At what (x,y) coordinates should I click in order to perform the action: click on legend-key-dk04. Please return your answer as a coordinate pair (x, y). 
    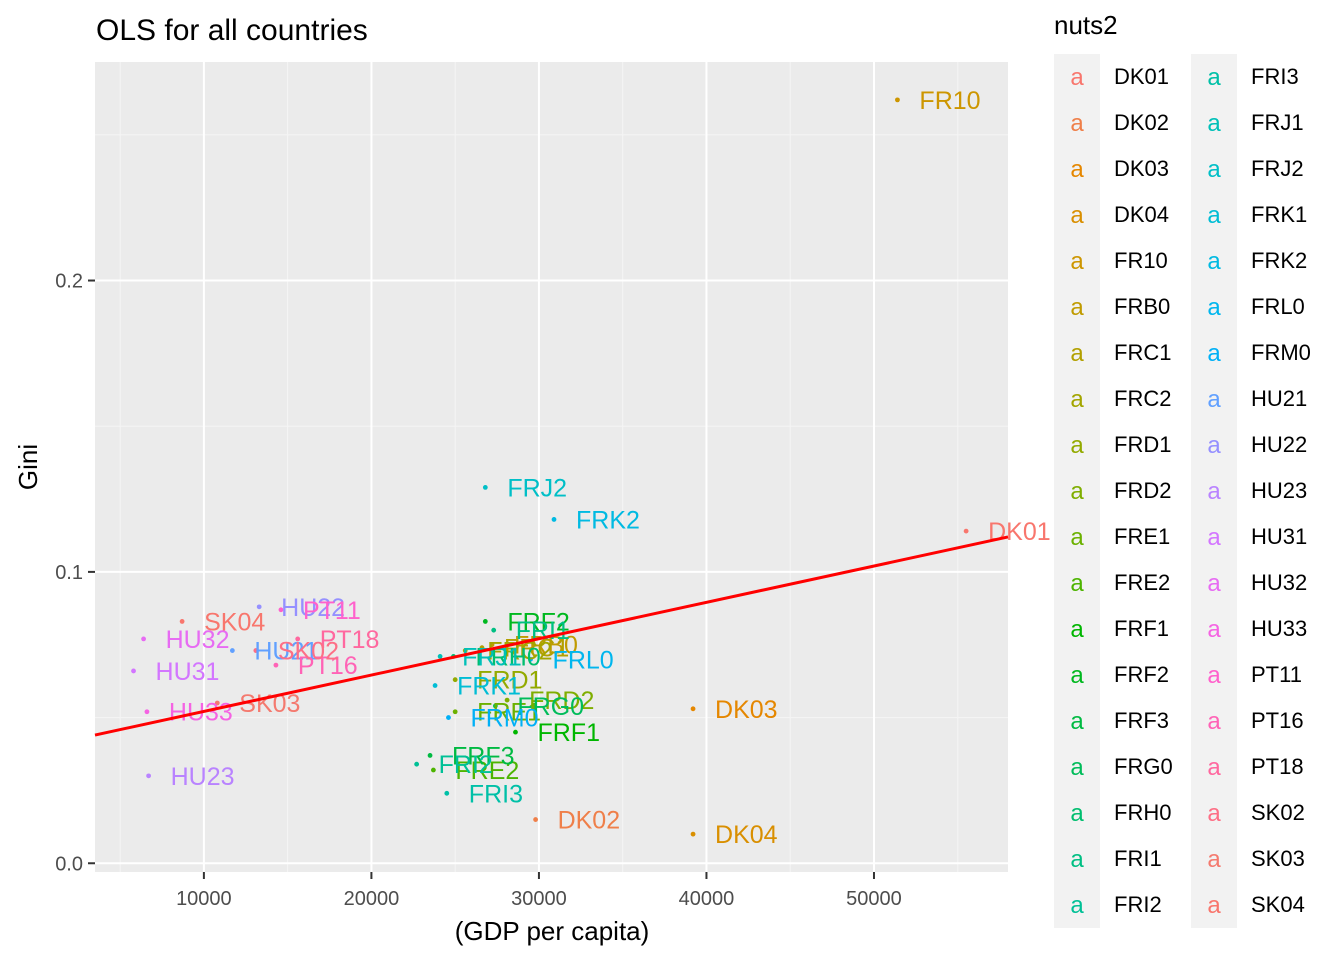
    Looking at the image, I should click on (1077, 215).